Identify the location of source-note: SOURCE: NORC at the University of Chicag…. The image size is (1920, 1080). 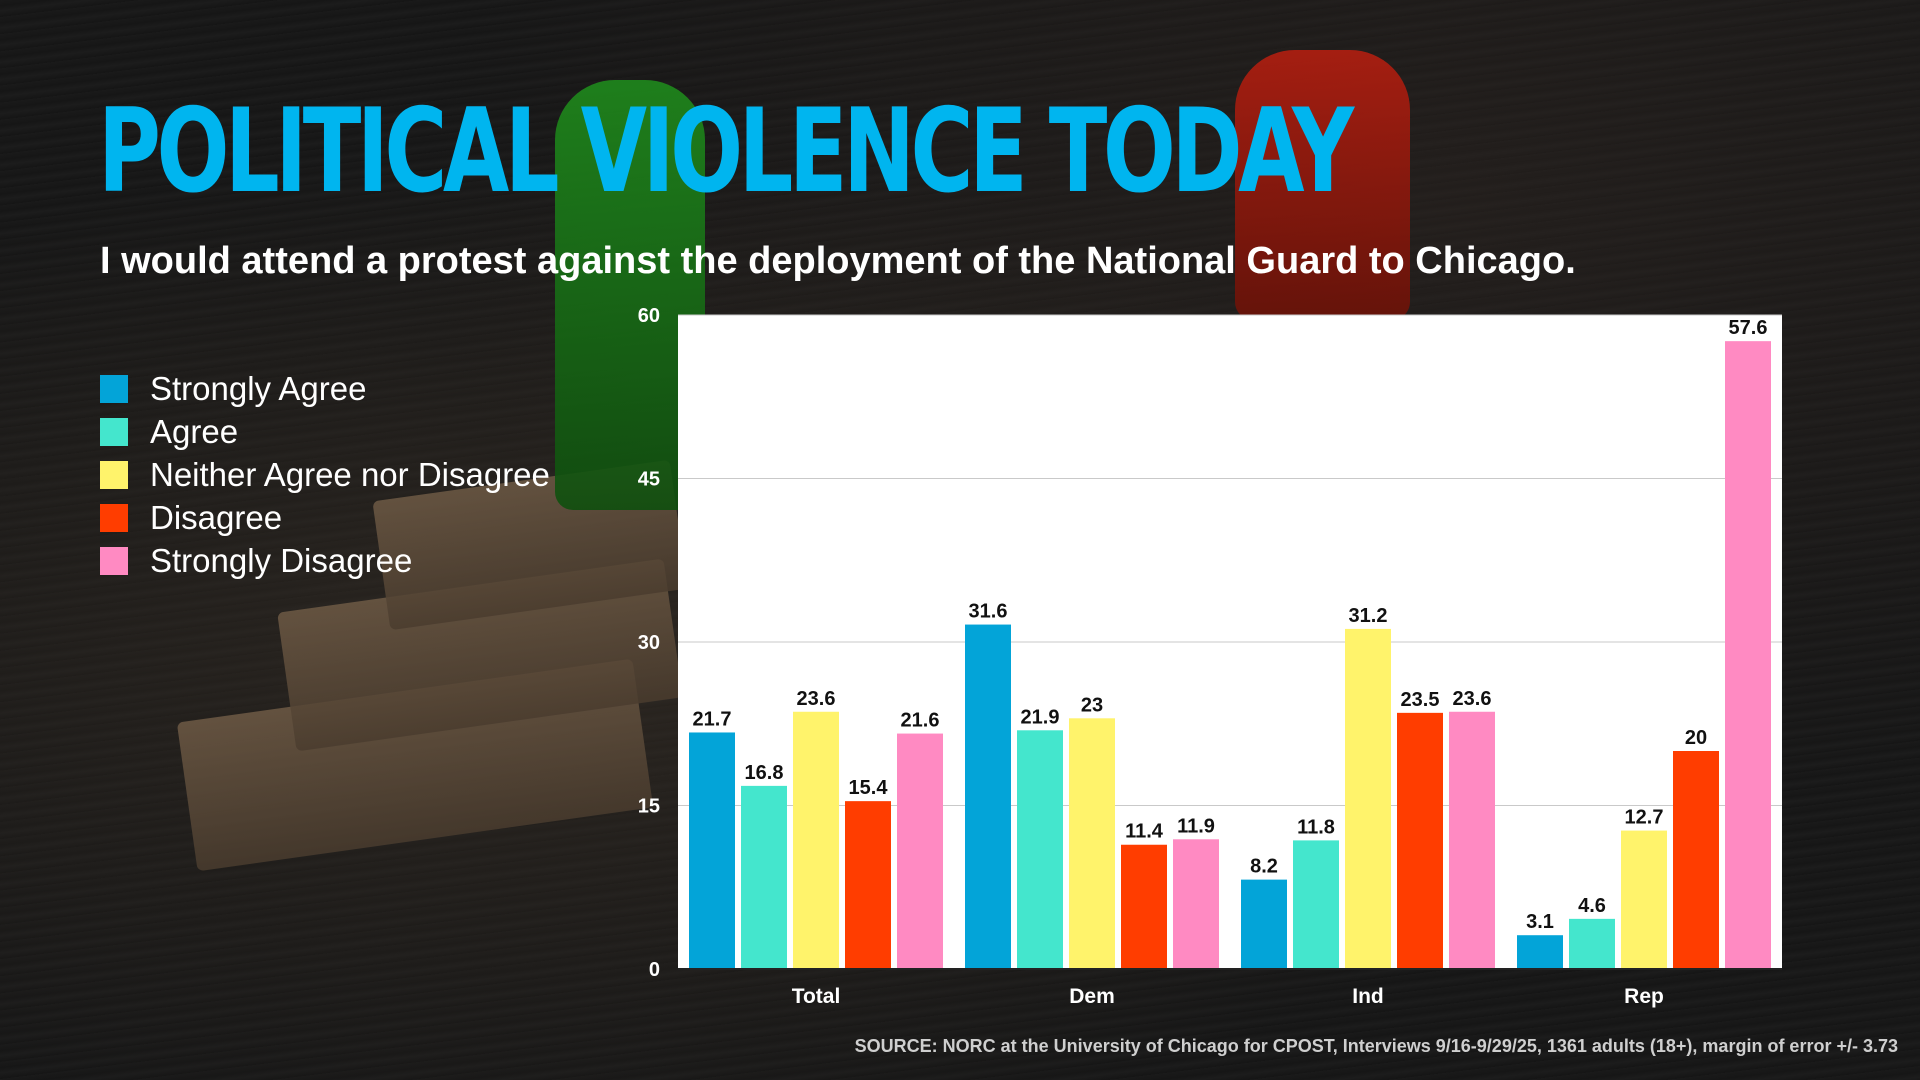
(1376, 1046).